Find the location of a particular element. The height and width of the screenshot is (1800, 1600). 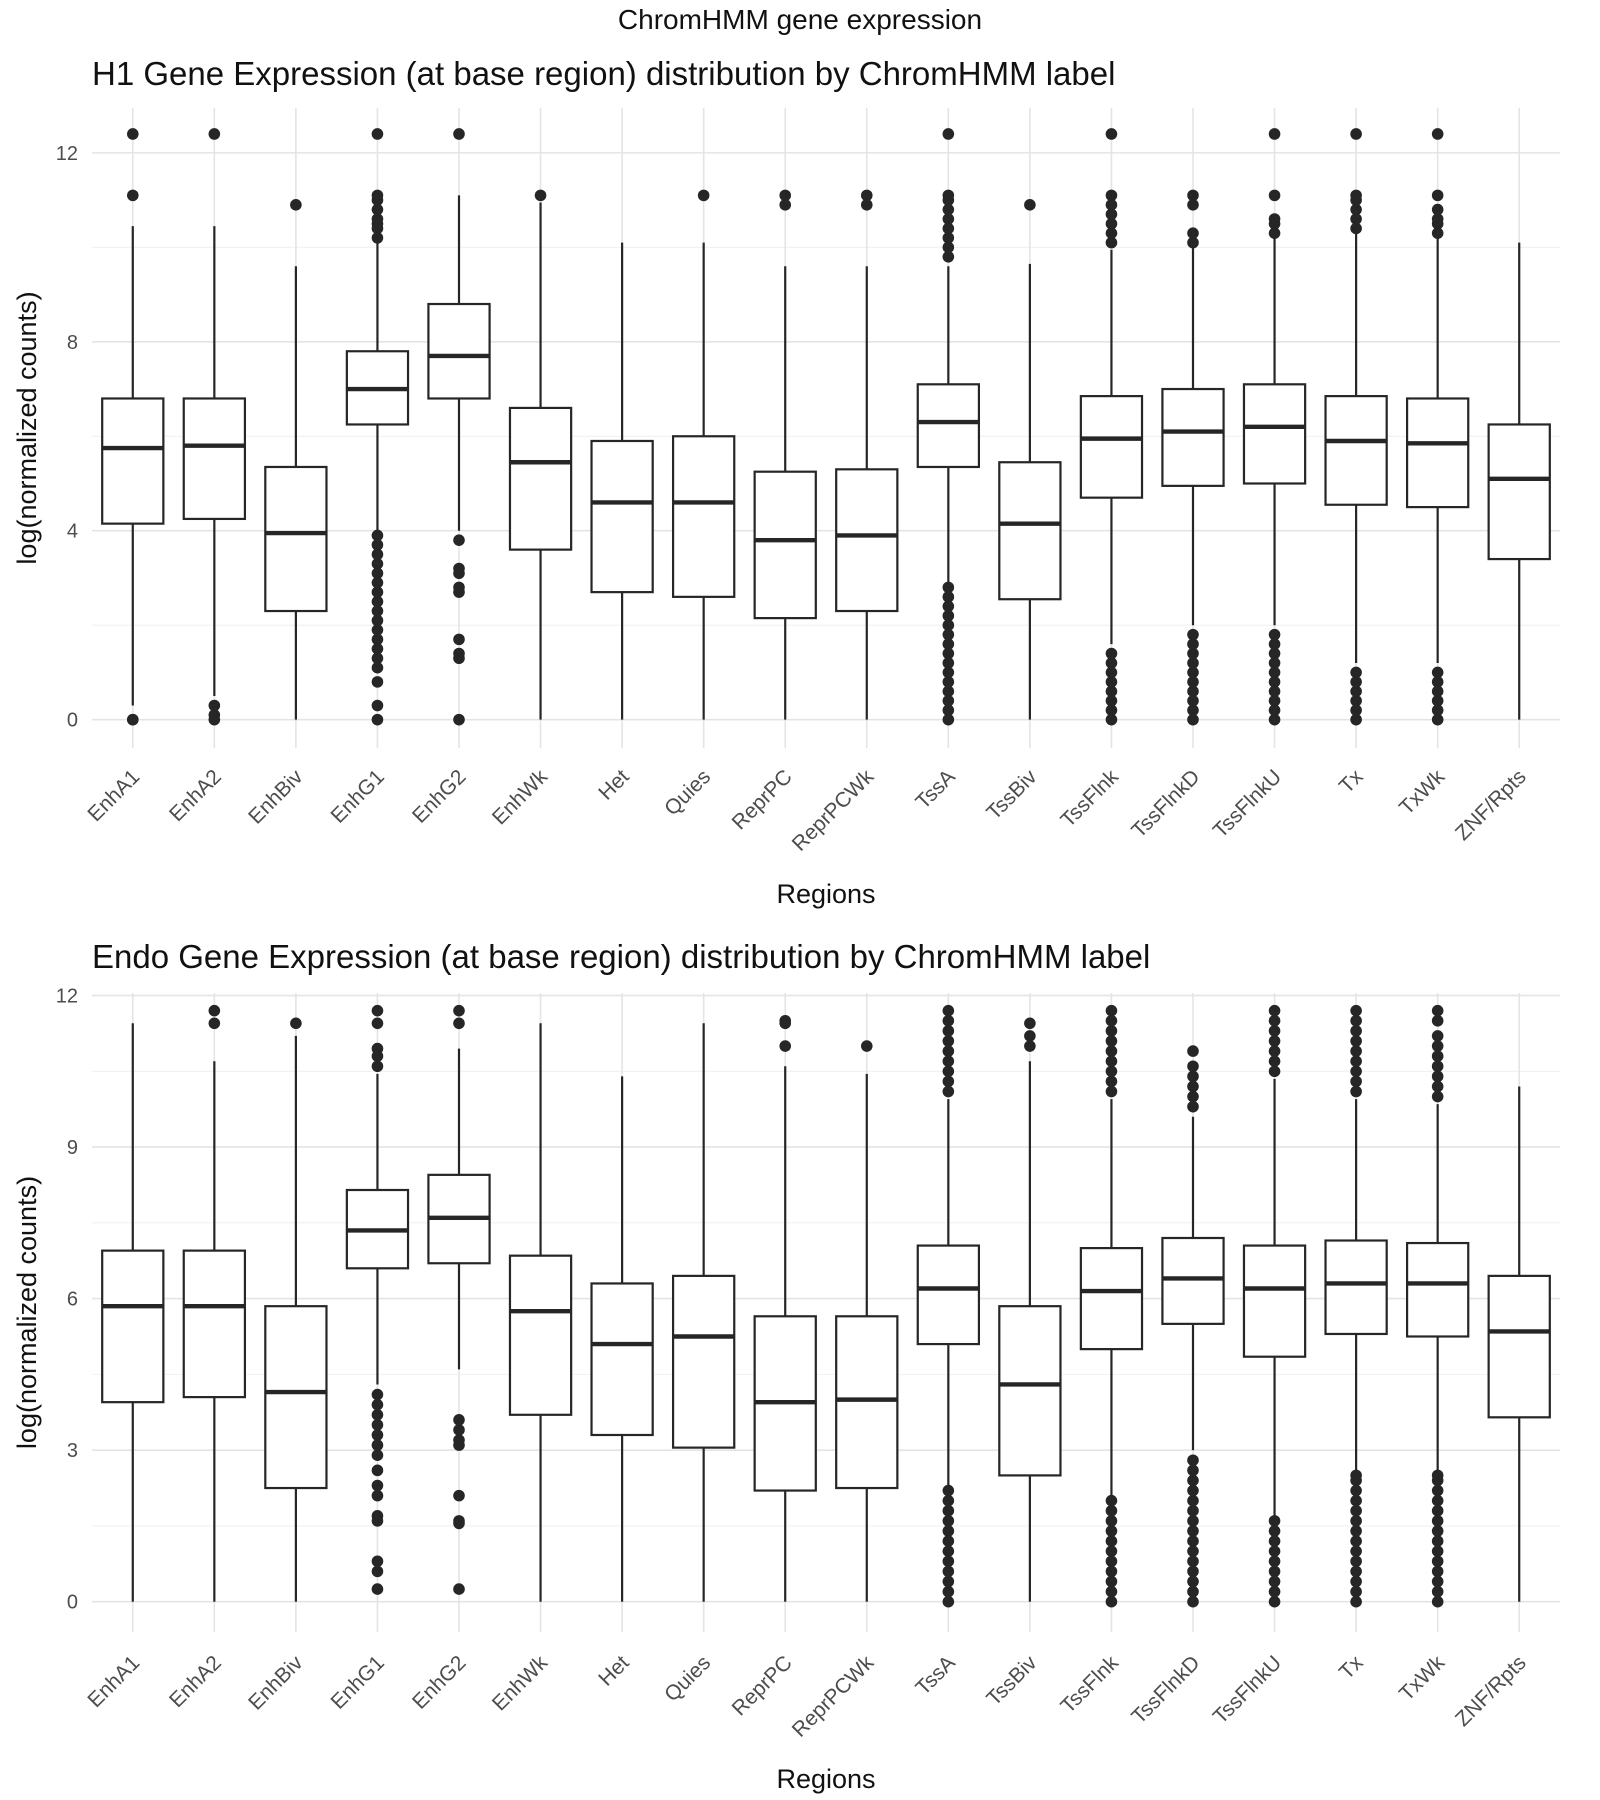

box-enhg2 is located at coordinates (459, 427).